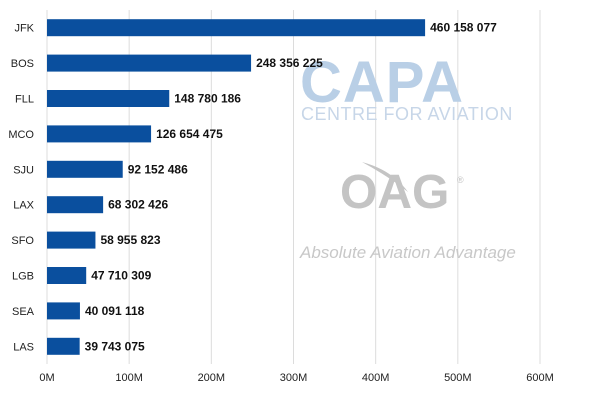 This screenshot has height=400, width=600. What do you see at coordinates (540, 378) in the screenshot?
I see `x-tick-label: 600M` at bounding box center [540, 378].